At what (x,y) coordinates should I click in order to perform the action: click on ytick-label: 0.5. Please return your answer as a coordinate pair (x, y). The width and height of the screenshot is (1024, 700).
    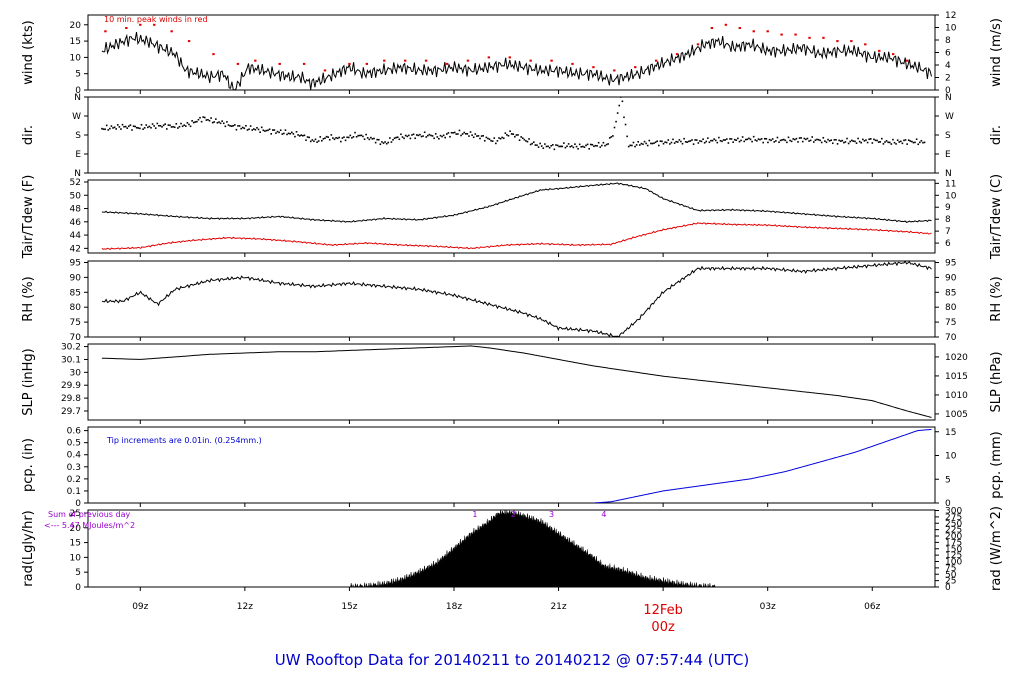
    Looking at the image, I should click on (74, 444).